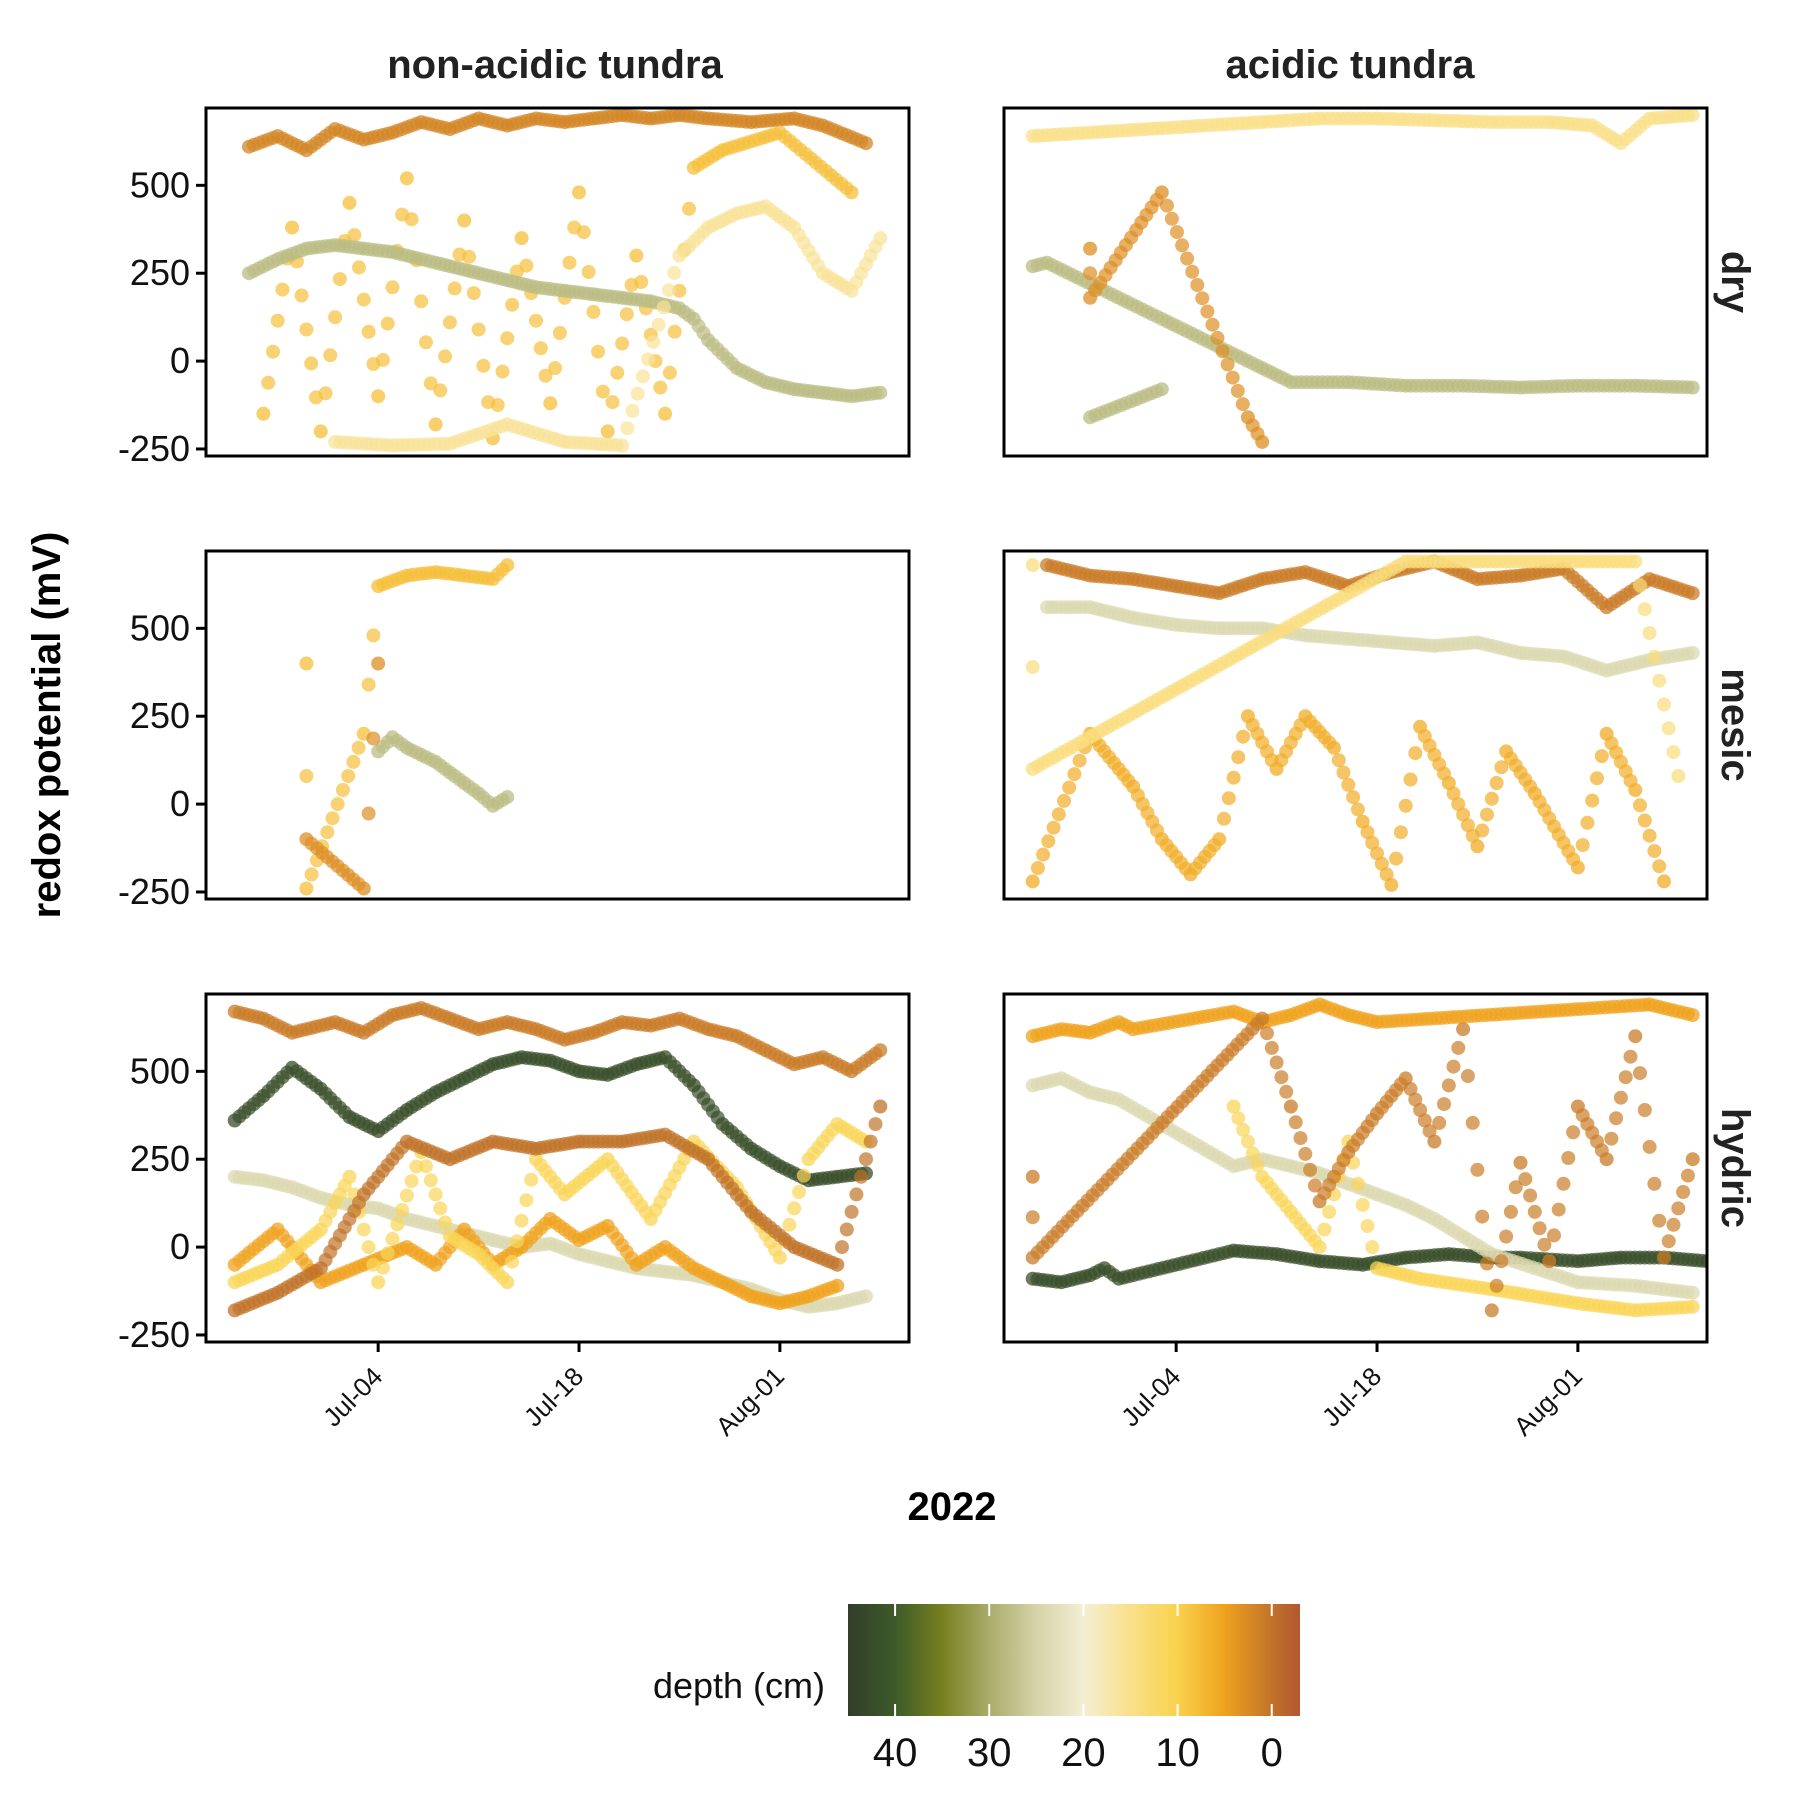 The height and width of the screenshot is (1800, 1800). What do you see at coordinates (47, 725) in the screenshot?
I see `y-axis-title: redox potential (mV)` at bounding box center [47, 725].